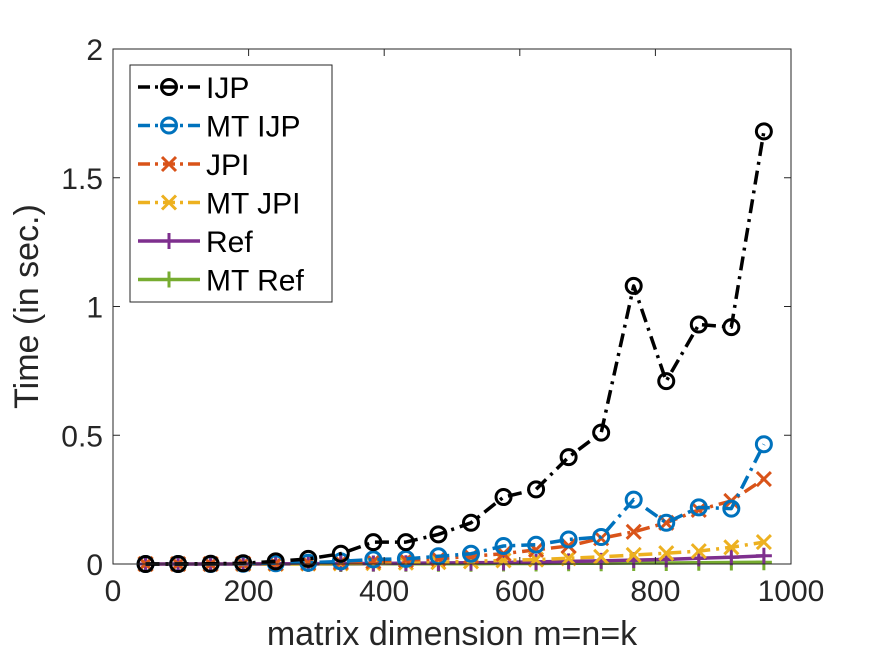 Image resolution: width=874 pixels, height=655 pixels. I want to click on legend-label: MT IJP, so click(253, 127).